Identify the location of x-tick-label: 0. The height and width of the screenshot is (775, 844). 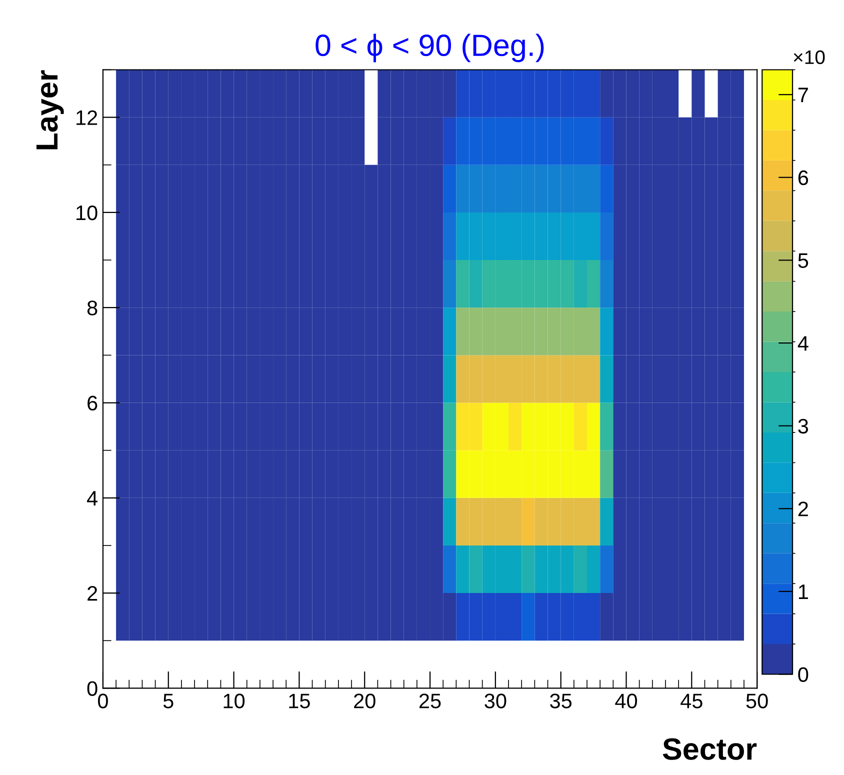
(103, 701).